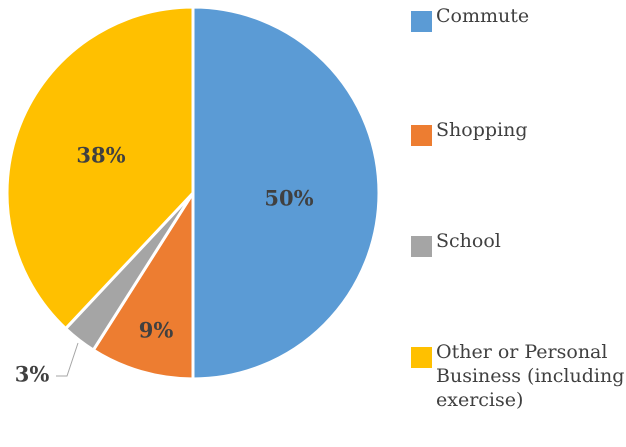 This screenshot has width=626, height=447. Describe the element at coordinates (421, 246) in the screenshot. I see `legend-swatch-school` at that location.